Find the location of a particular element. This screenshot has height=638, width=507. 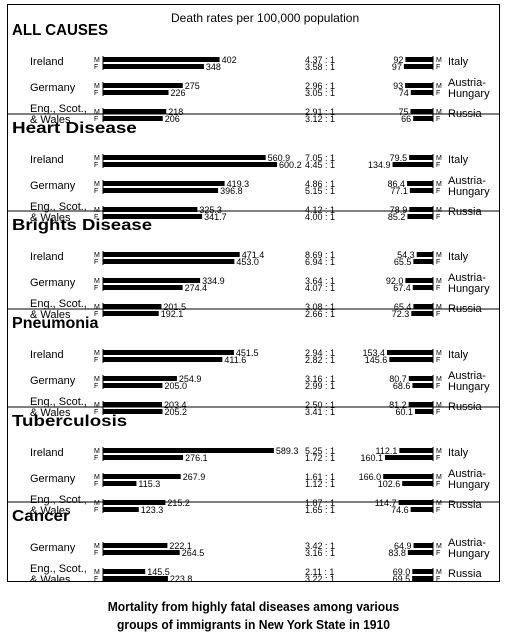

bar-value-right: 68.6 is located at coordinates (402, 386).